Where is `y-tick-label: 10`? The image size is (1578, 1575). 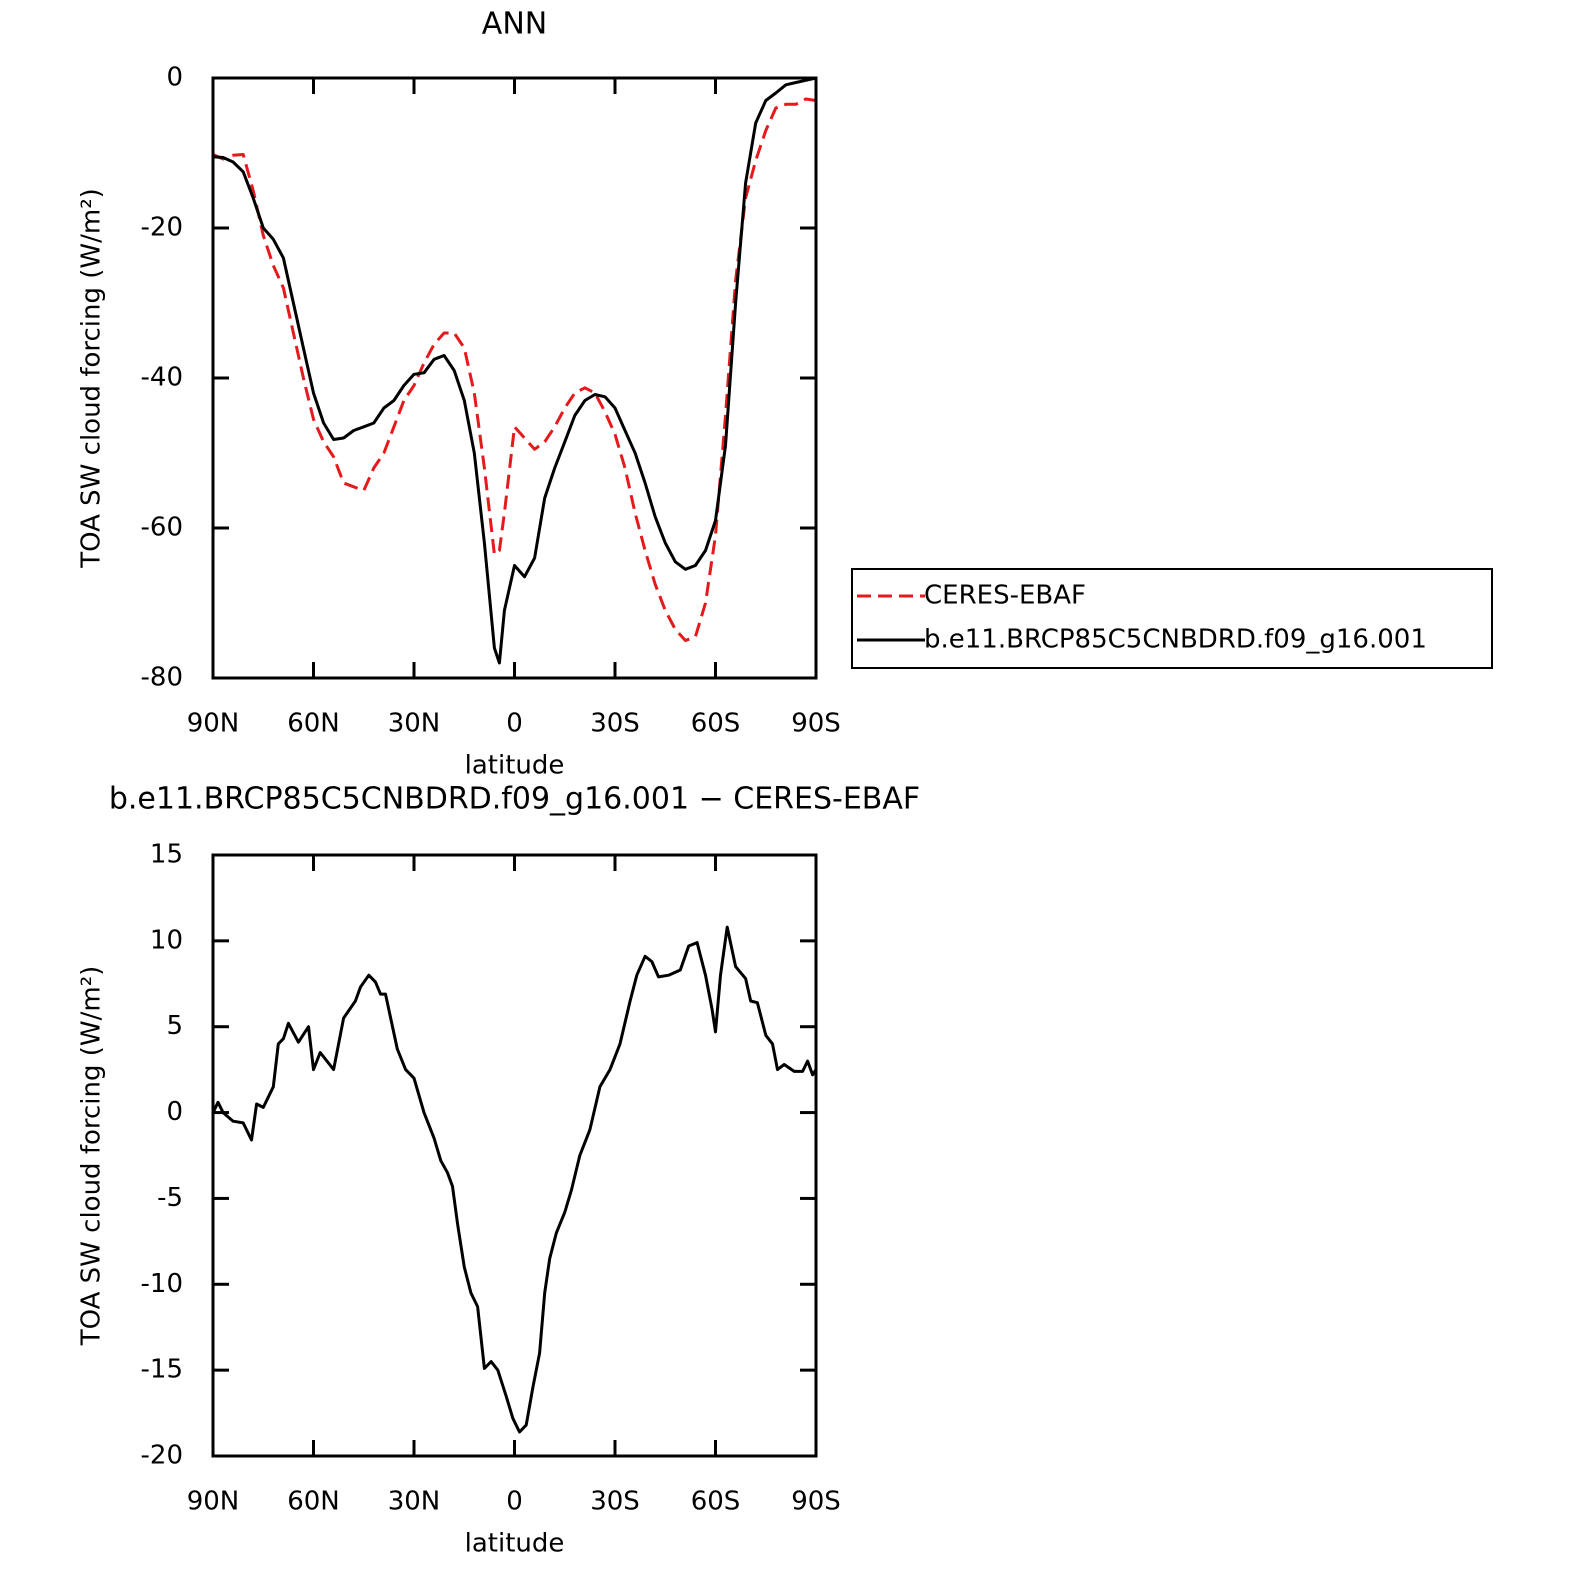 y-tick-label: 10 is located at coordinates (166, 940).